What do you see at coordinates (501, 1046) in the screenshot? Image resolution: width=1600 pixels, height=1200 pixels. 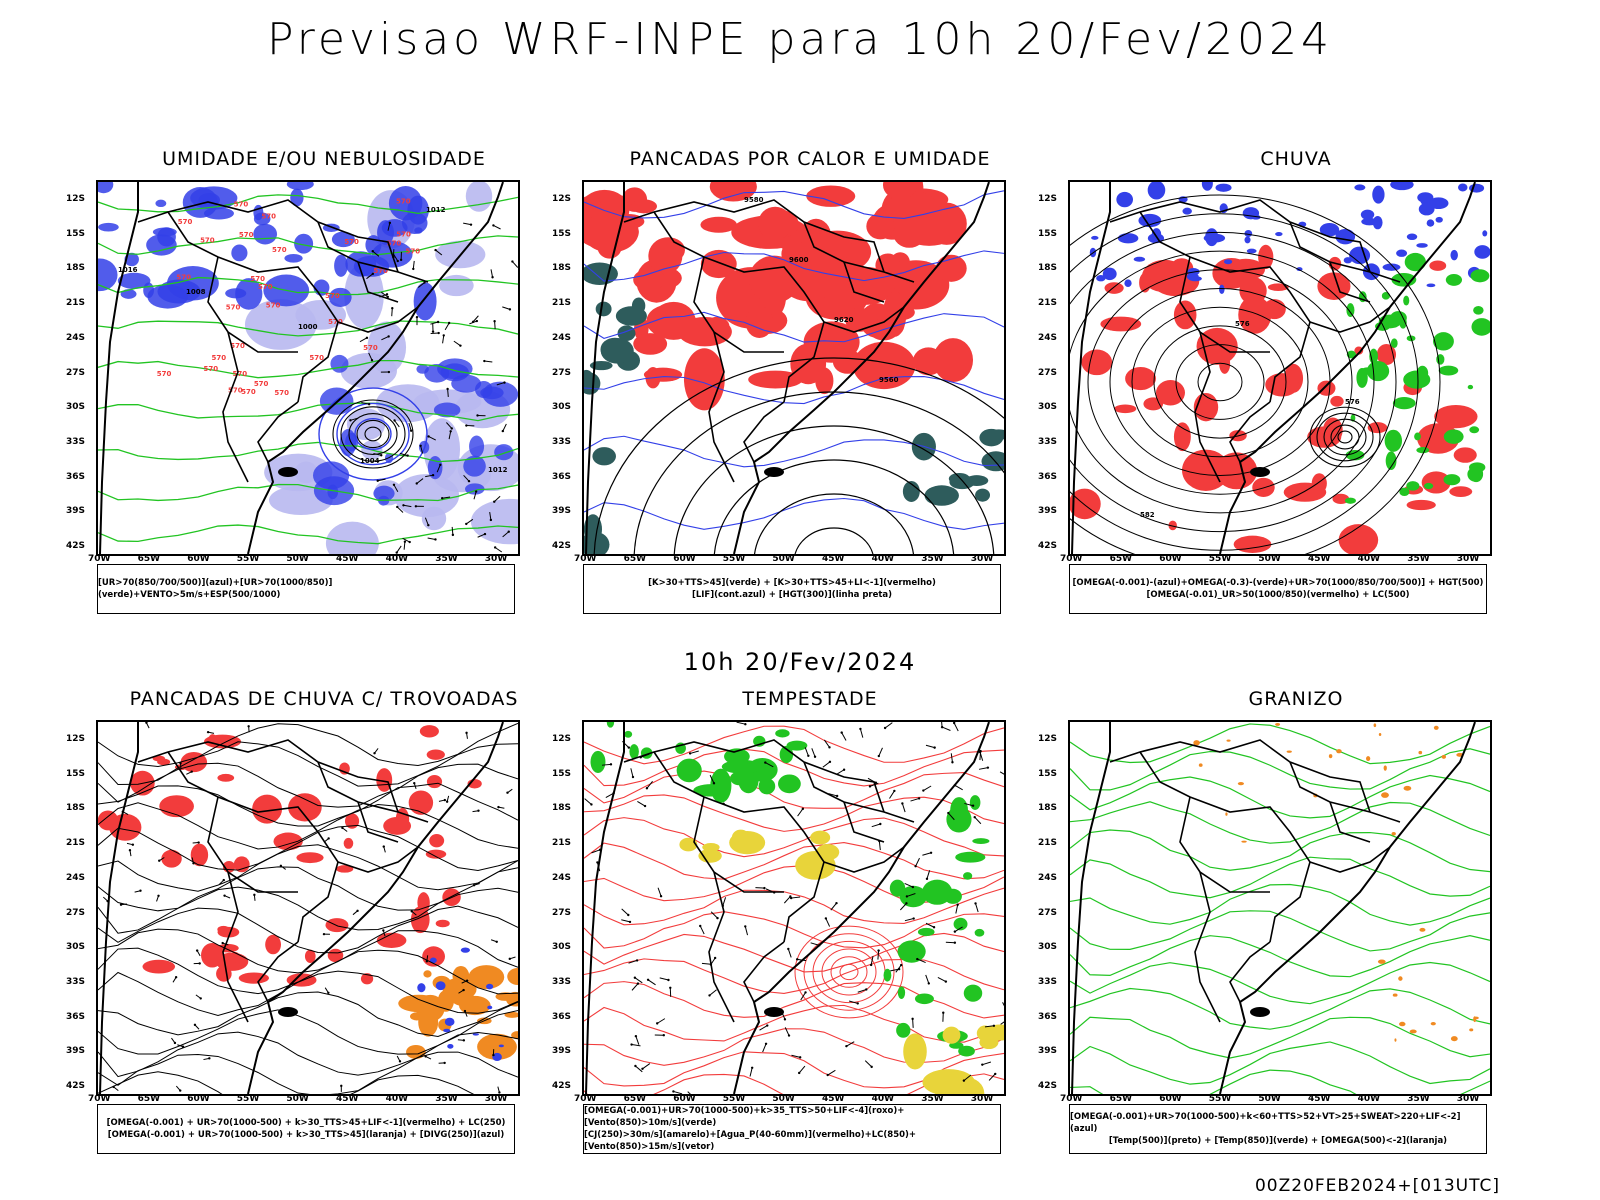 I see `divergence-area-blue` at bounding box center [501, 1046].